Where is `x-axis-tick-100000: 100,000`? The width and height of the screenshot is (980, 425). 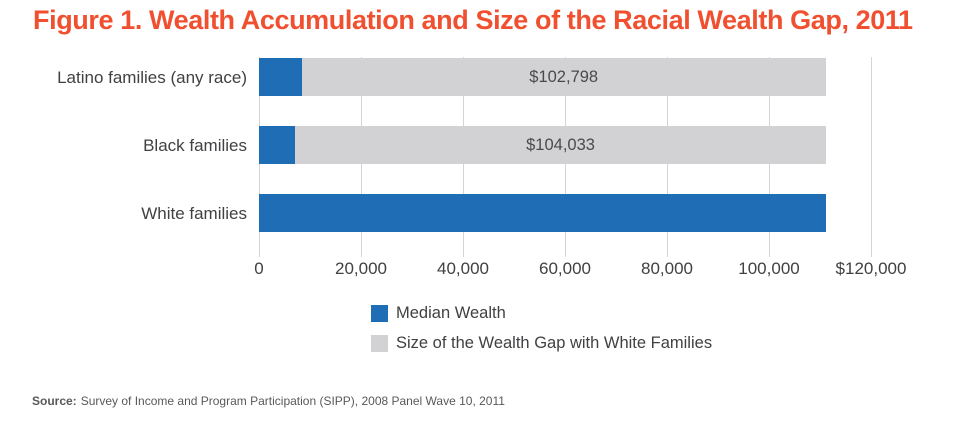
x-axis-tick-100000: 100,000 is located at coordinates (769, 268).